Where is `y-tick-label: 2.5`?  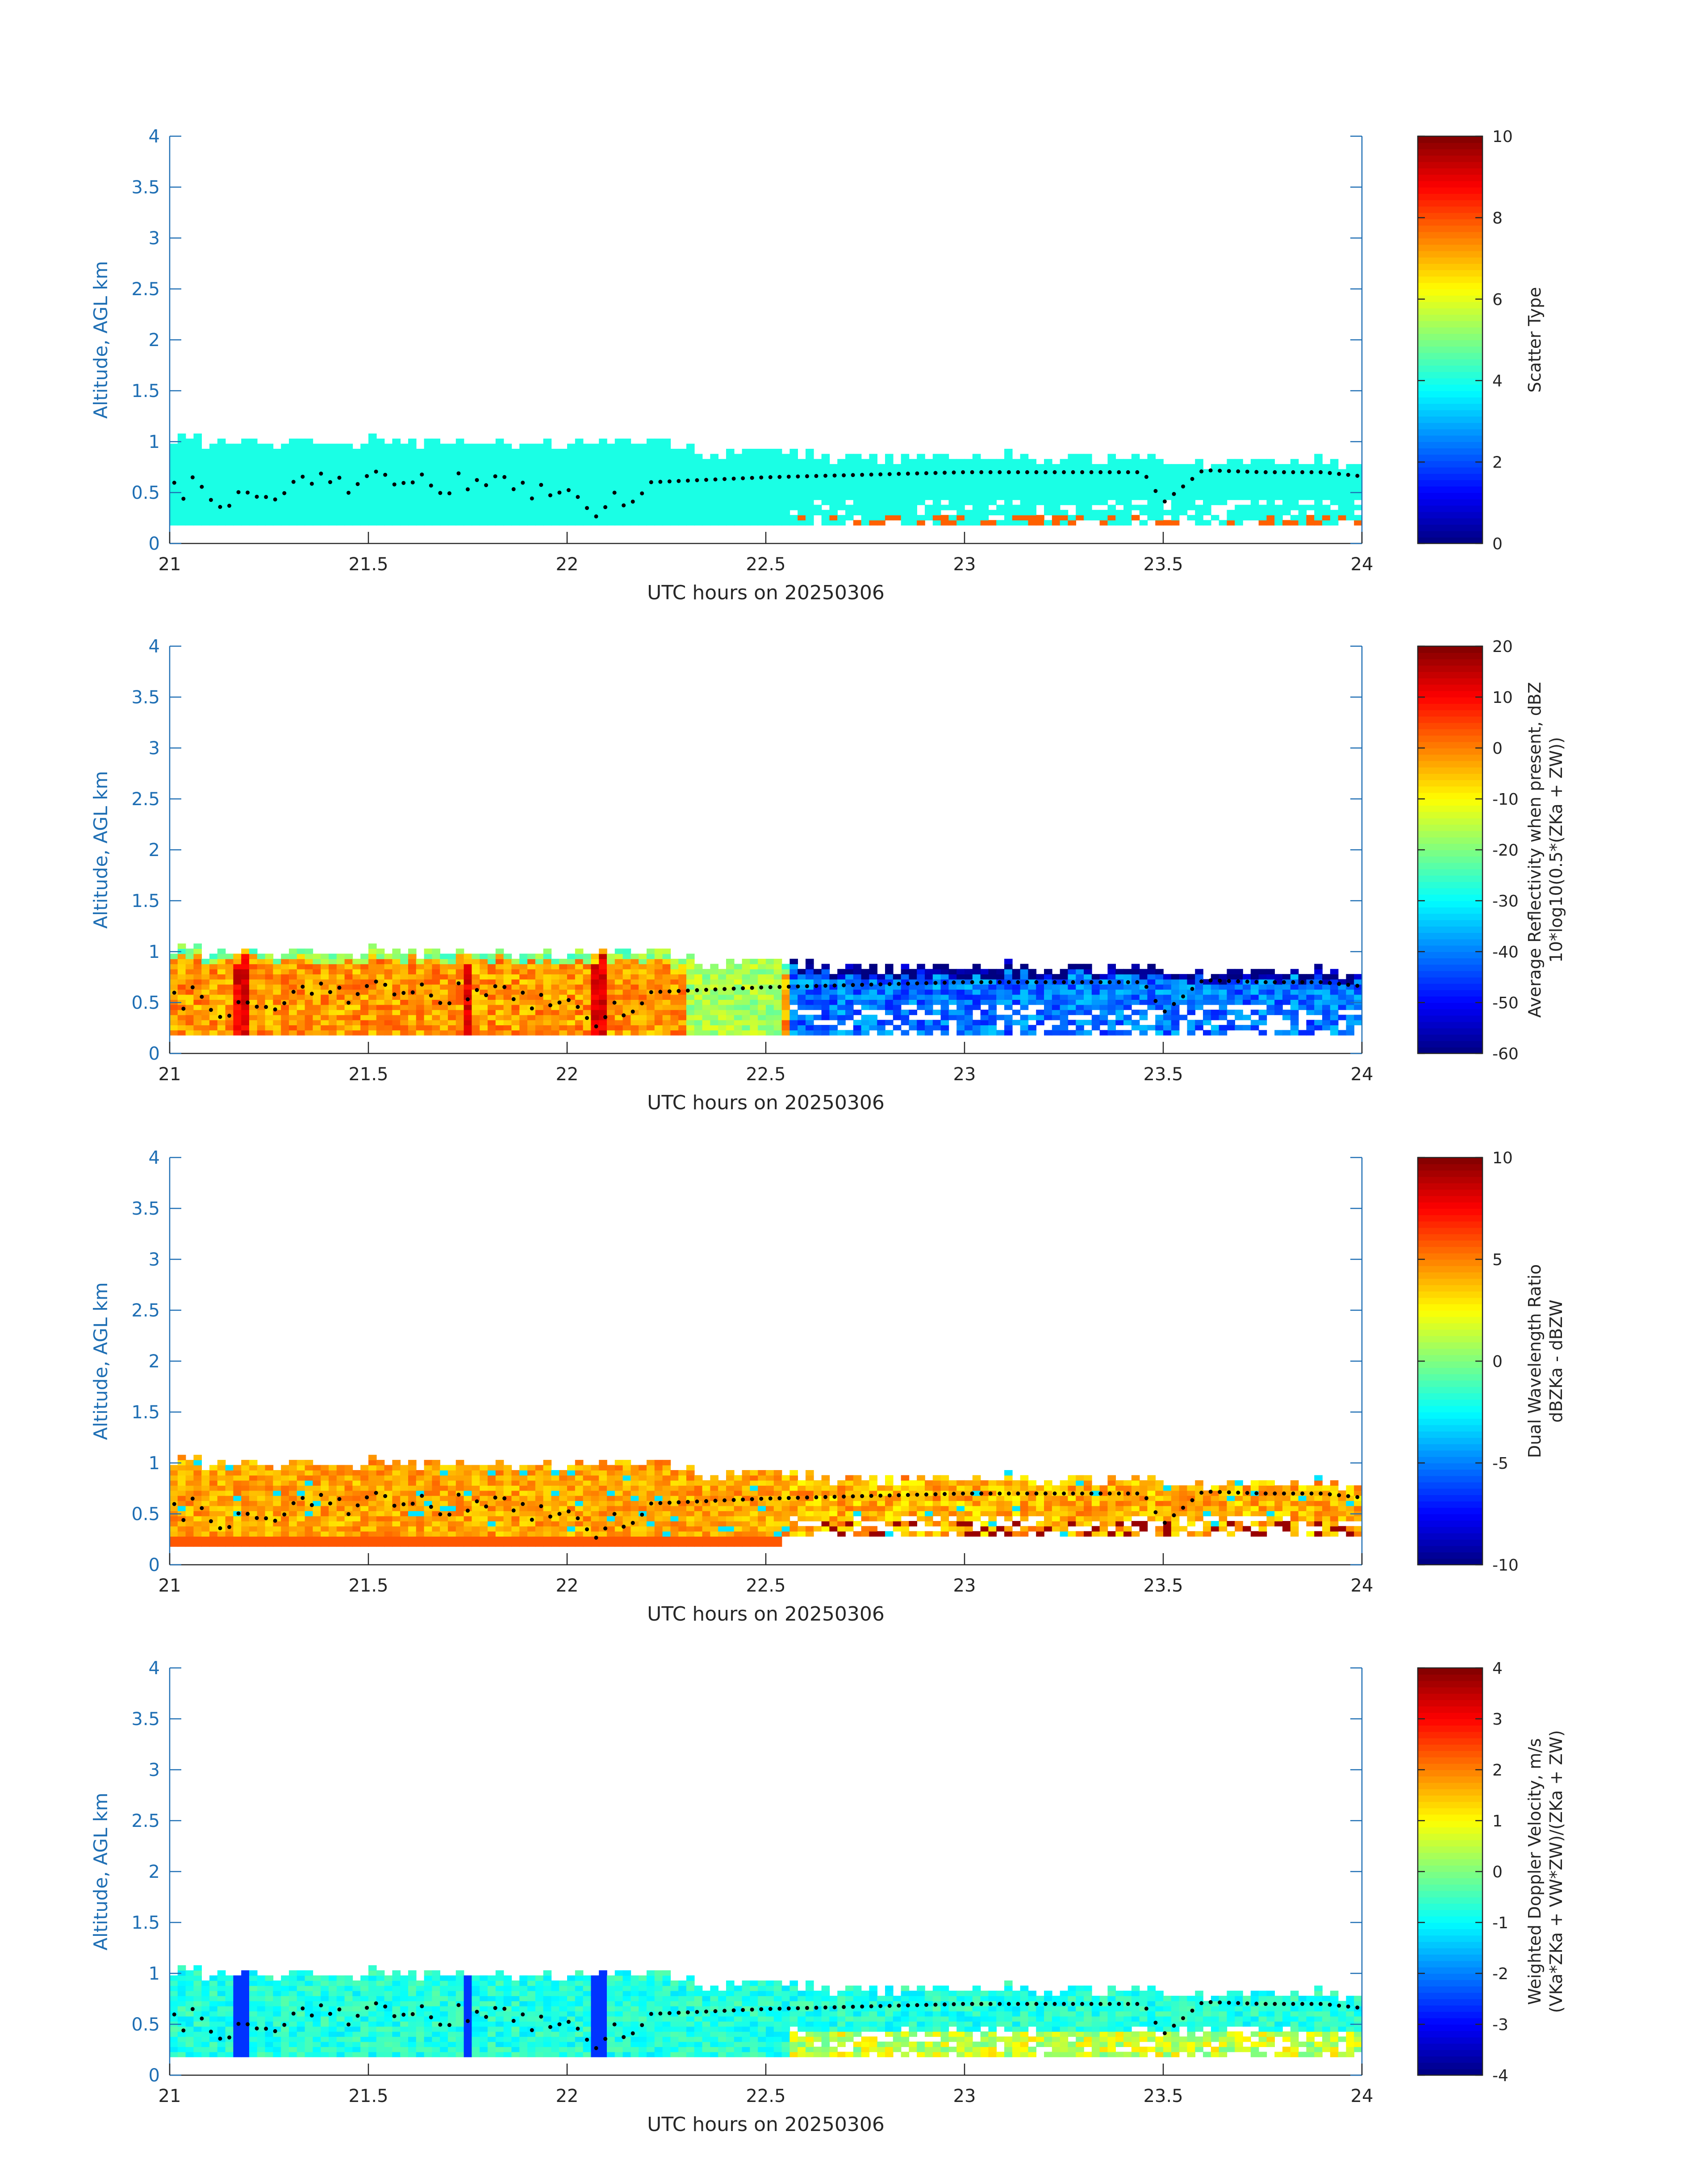 y-tick-label: 2.5 is located at coordinates (145, 799).